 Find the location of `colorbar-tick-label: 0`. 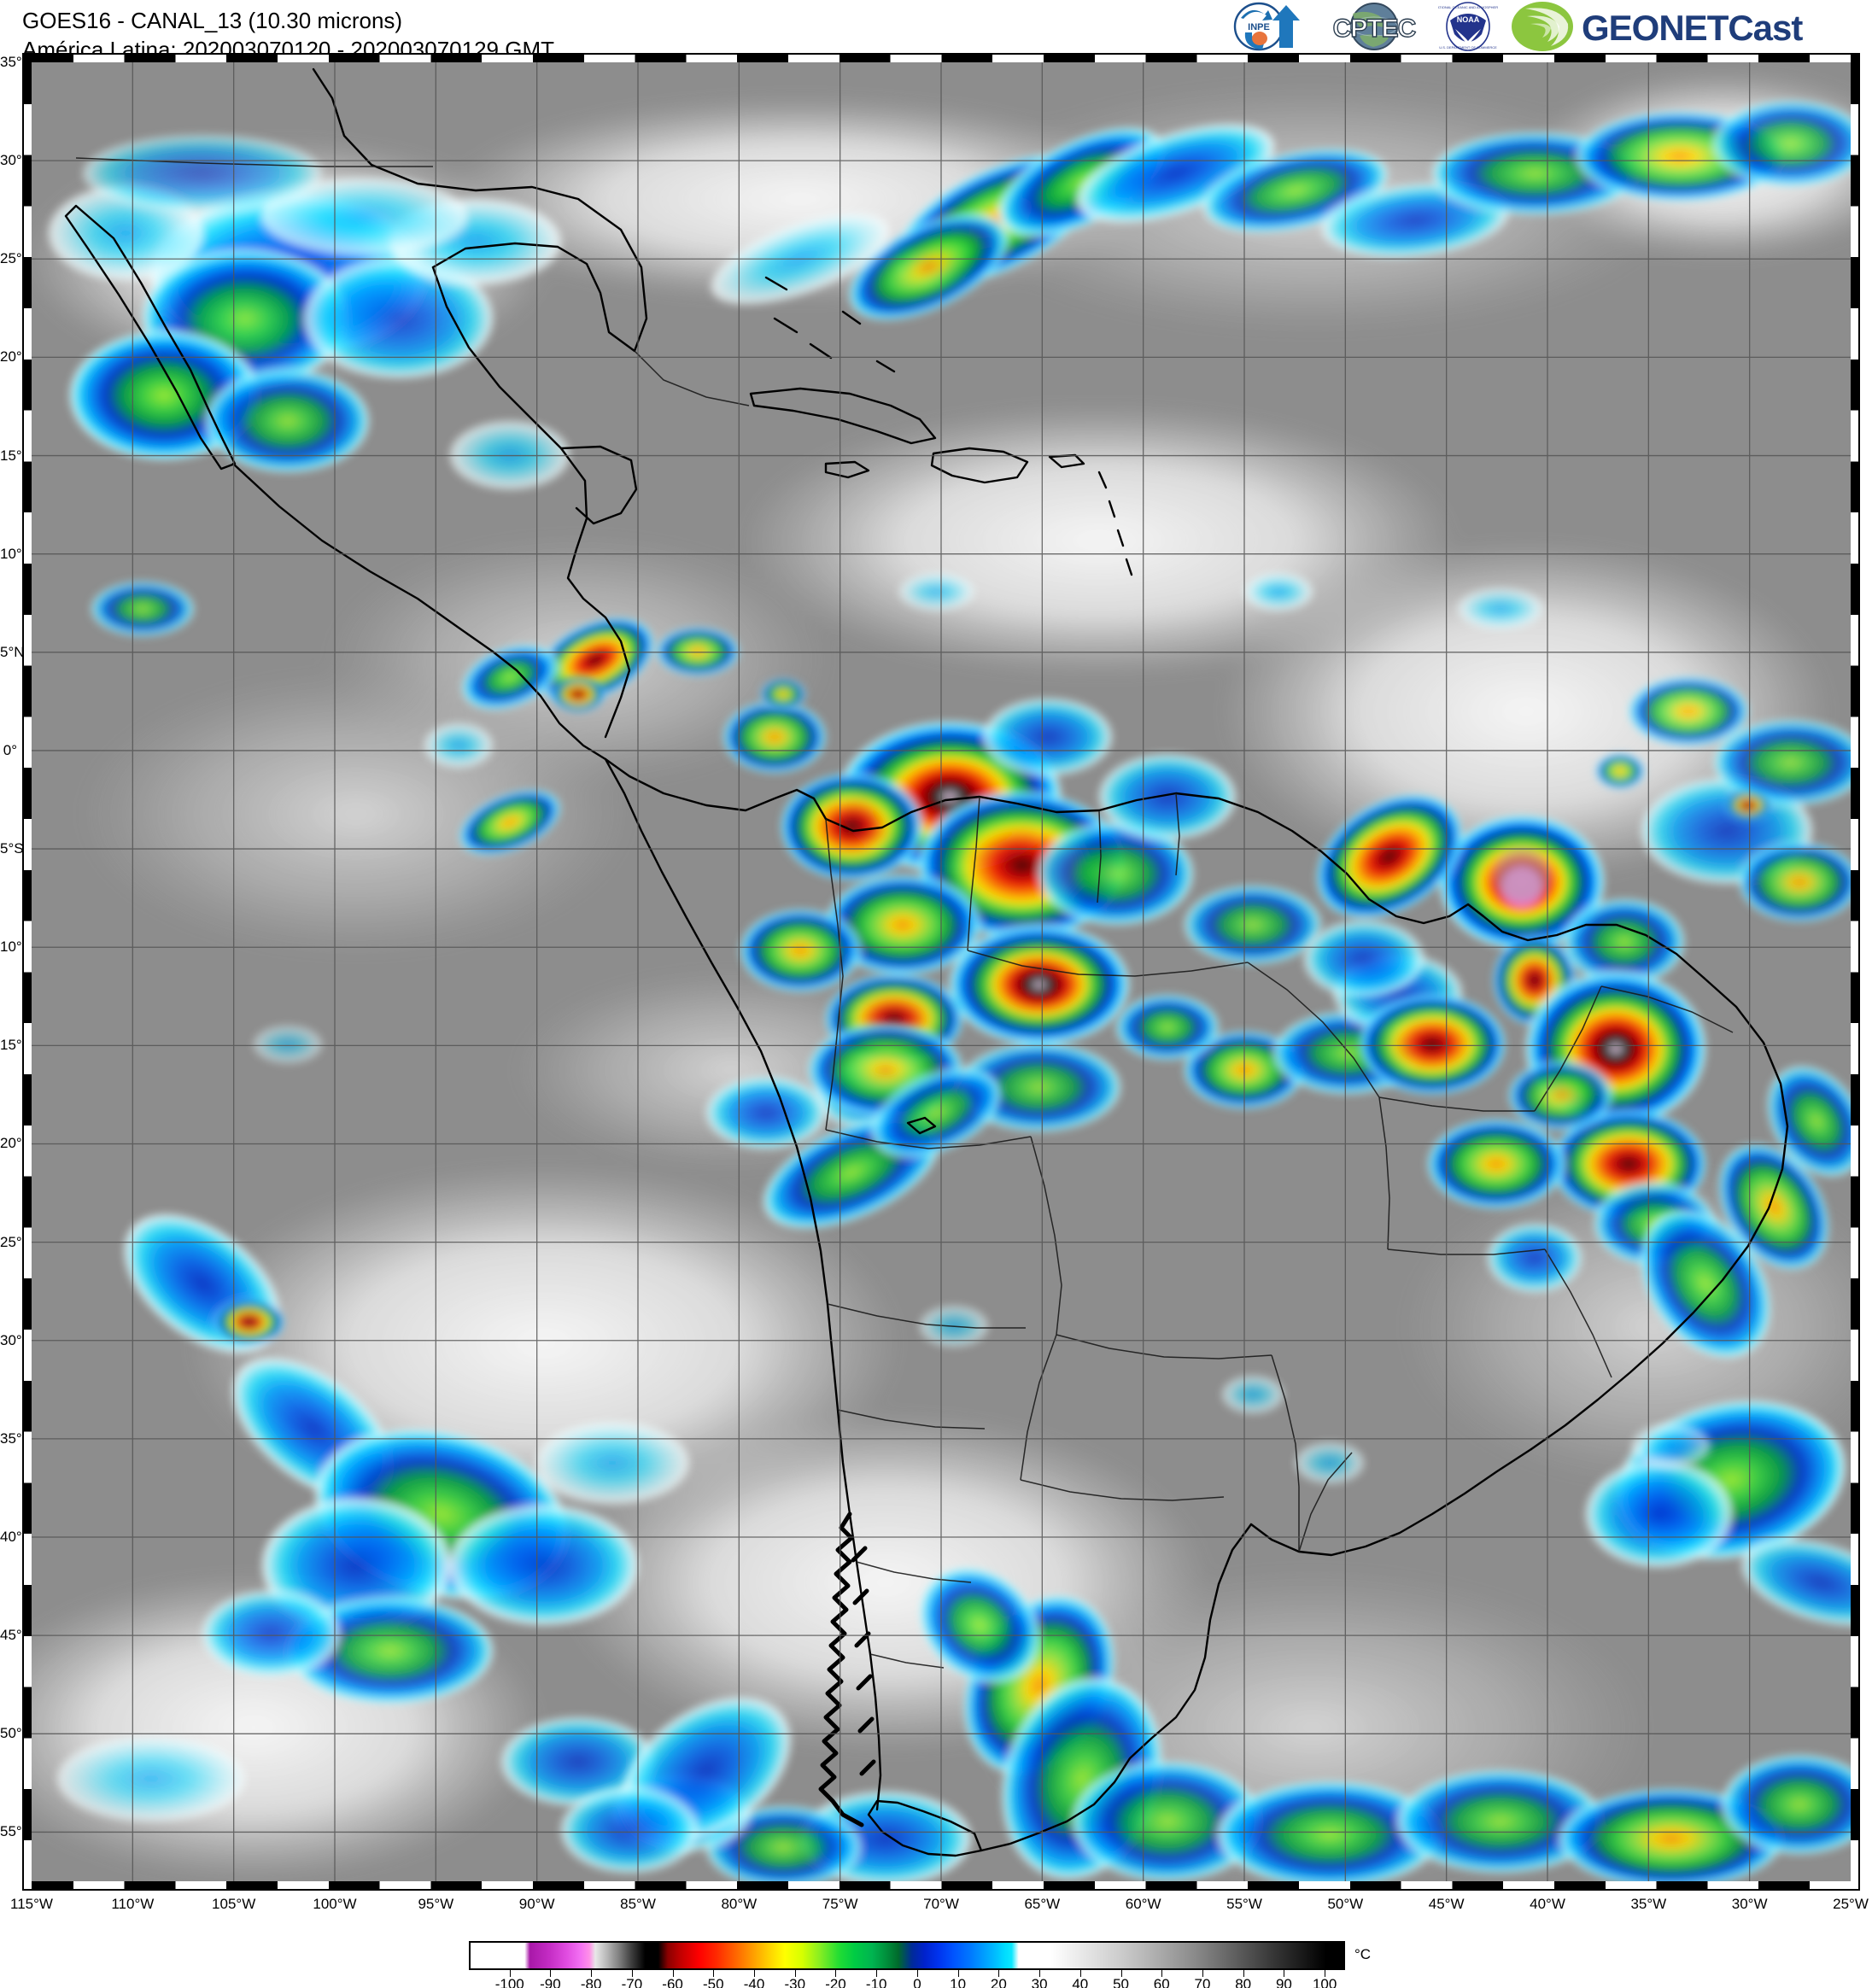

colorbar-tick-label: 0 is located at coordinates (917, 1982).